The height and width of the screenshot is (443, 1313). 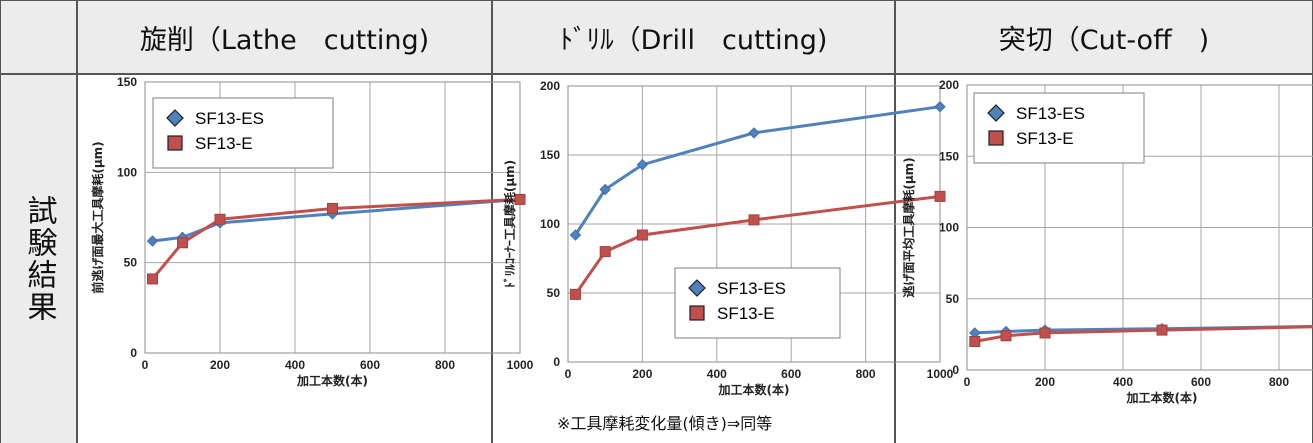 I want to click on y-axis-label: 逃げ面平均工具摩耗(μm), so click(x=908, y=227).